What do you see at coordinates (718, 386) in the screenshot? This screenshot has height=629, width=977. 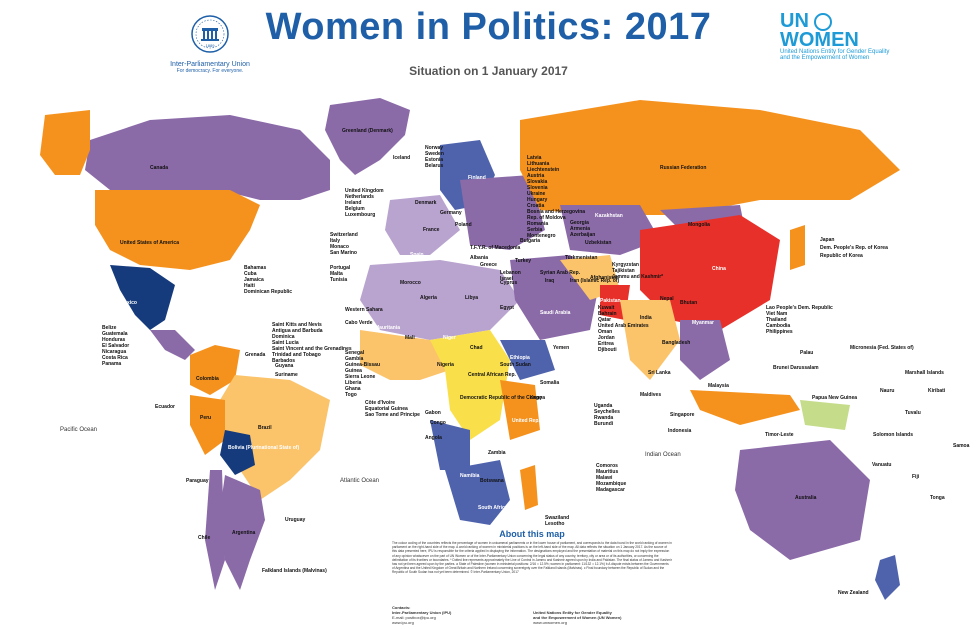 I see `label-malaysia: Malaysia` at bounding box center [718, 386].